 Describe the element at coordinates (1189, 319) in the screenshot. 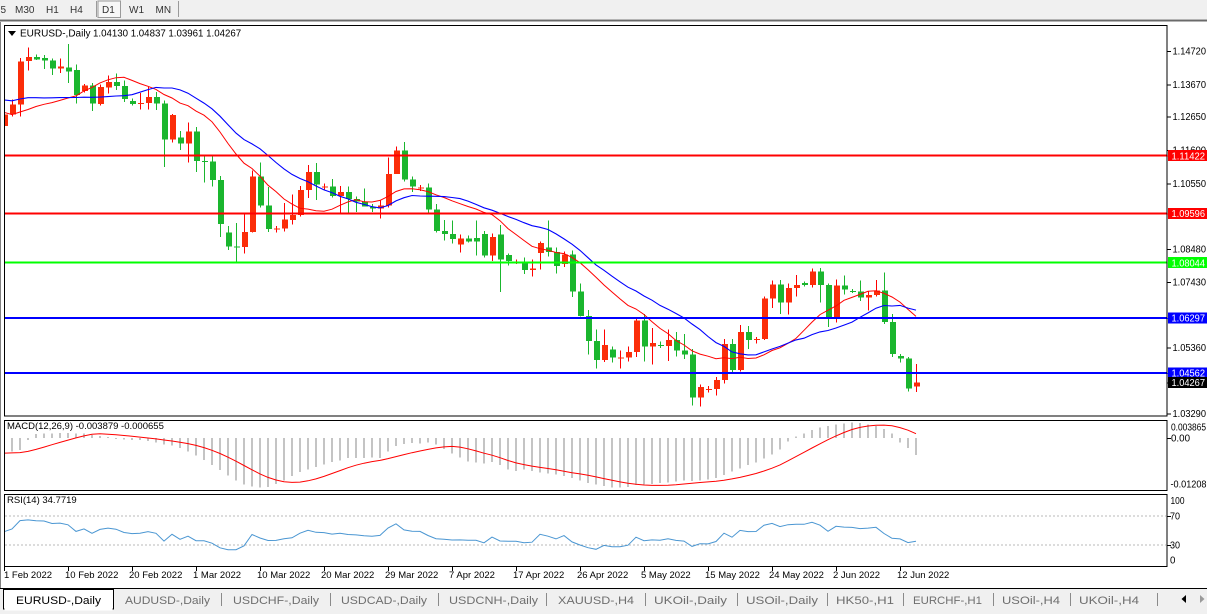

I see `svg-text: 1.06297` at that location.